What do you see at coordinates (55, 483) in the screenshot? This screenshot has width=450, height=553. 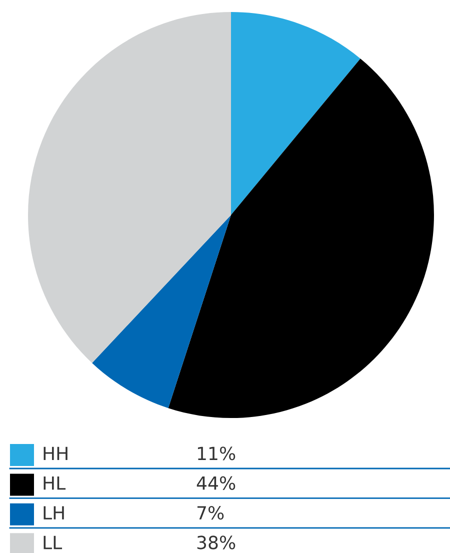 I see `legend-label: HL` at bounding box center [55, 483].